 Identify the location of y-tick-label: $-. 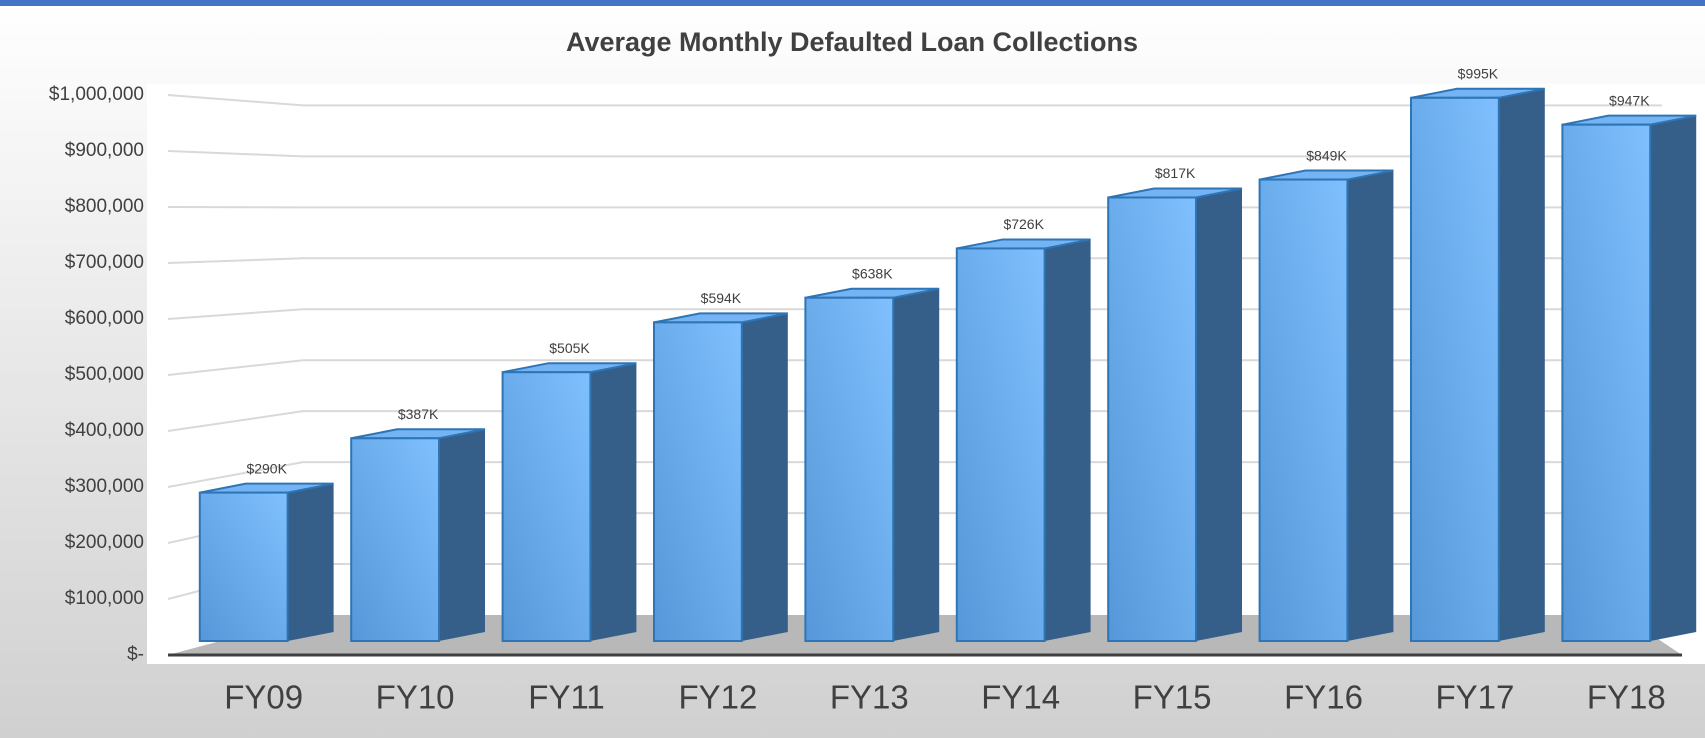
(135, 654).